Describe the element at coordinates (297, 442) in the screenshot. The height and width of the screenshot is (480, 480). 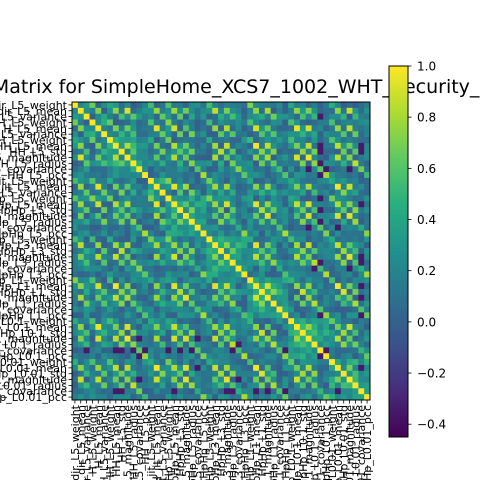
I see `x-tick-label: HpHp_L0.1_mean` at that location.